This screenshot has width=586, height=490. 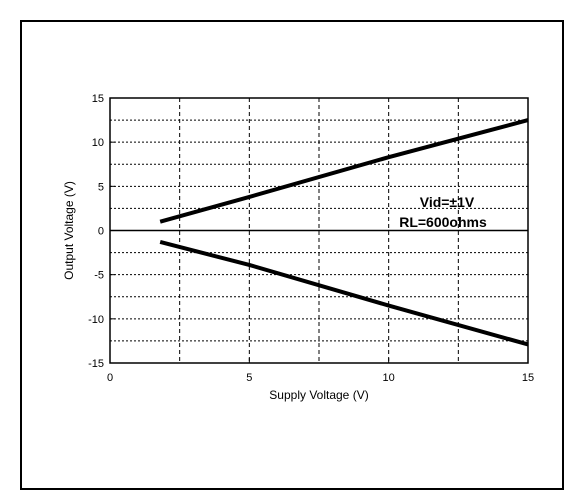 What do you see at coordinates (96, 364) in the screenshot?
I see `y-tick-label: -15` at bounding box center [96, 364].